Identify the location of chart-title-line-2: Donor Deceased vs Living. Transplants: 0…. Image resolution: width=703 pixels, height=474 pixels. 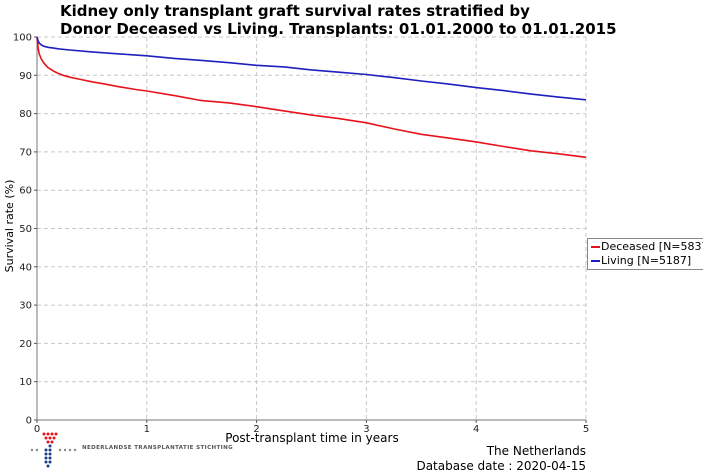
(338, 29).